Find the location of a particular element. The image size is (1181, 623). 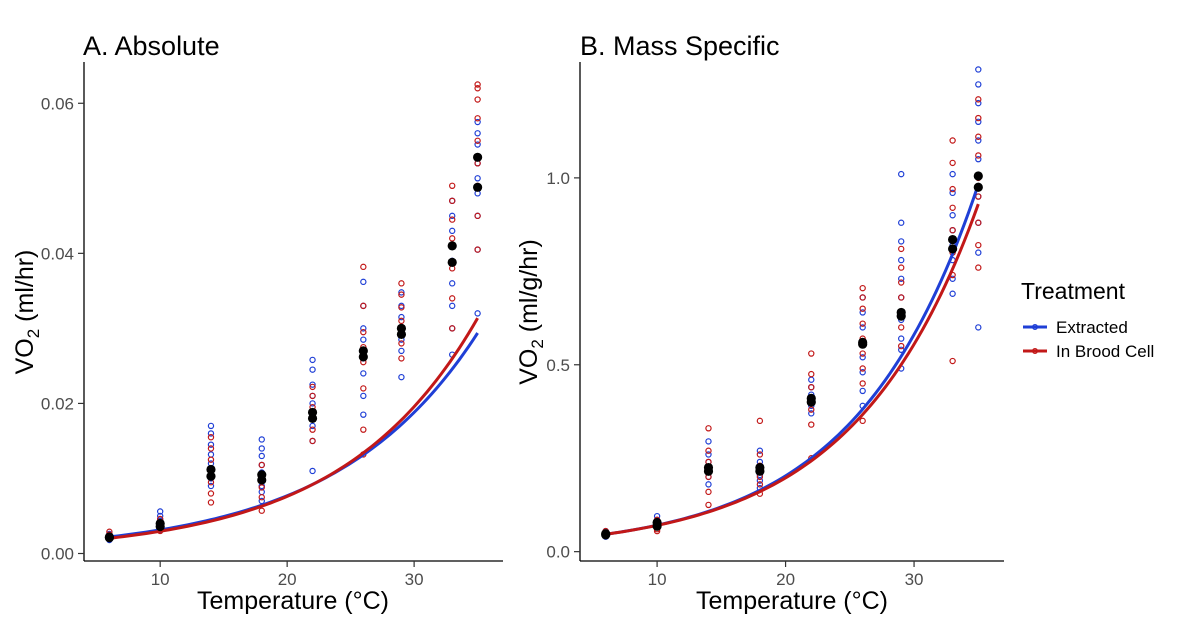

panel-title: A. Absolute is located at coordinates (151, 46).